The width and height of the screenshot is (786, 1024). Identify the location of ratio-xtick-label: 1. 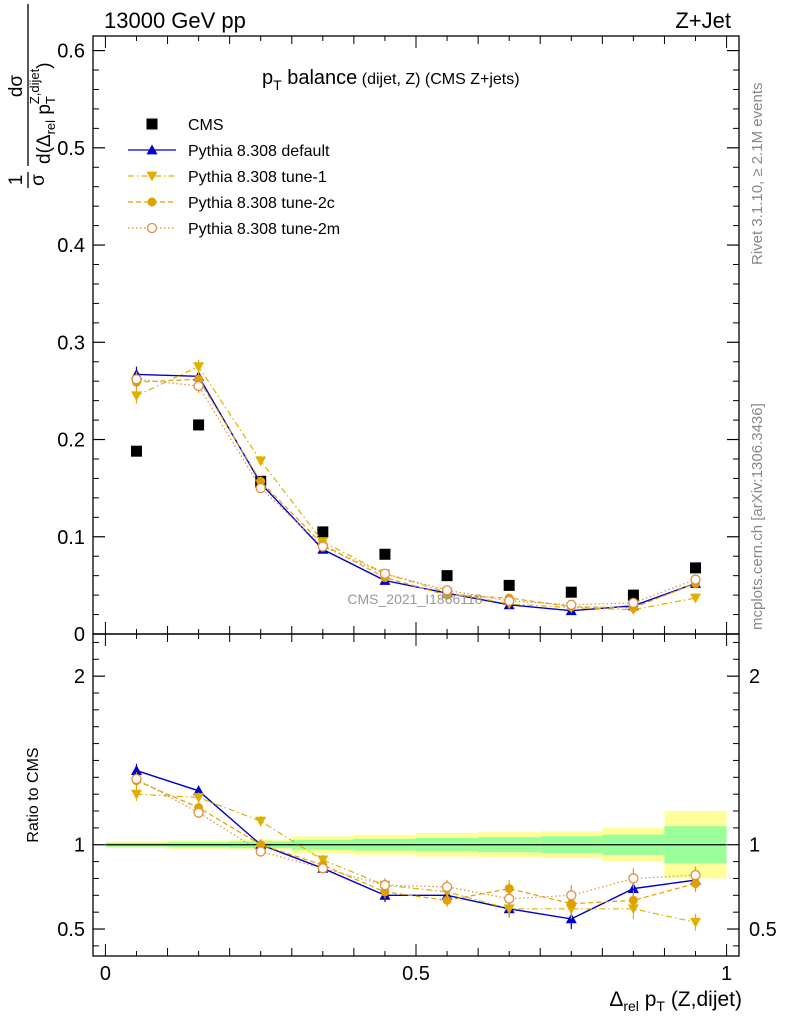
(726, 974).